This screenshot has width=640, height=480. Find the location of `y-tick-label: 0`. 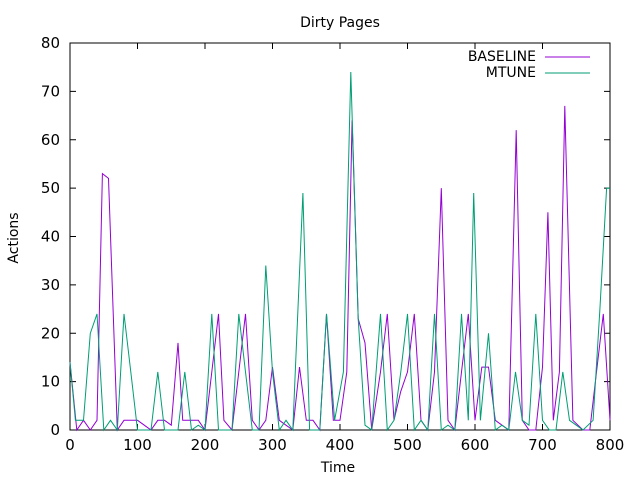

y-tick-label: 0 is located at coordinates (55, 430).